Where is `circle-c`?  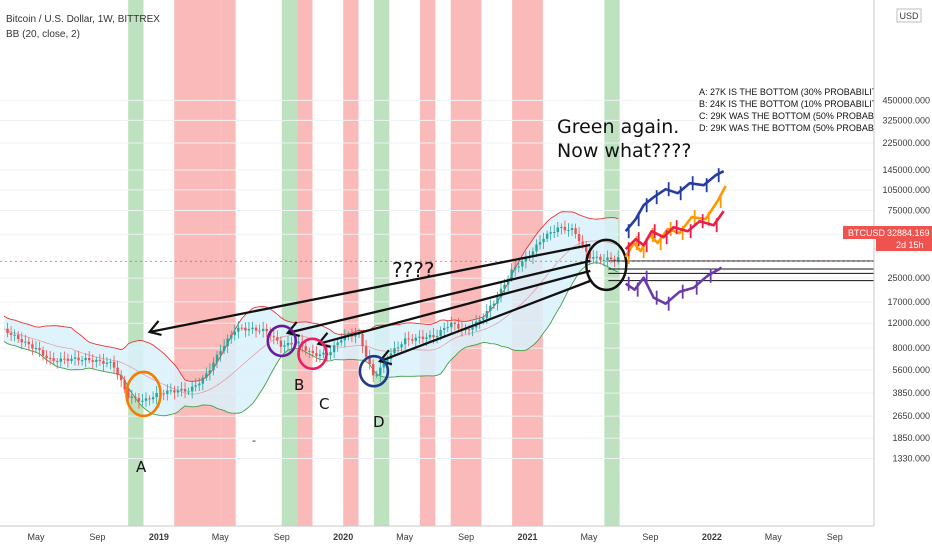 circle-c is located at coordinates (312, 354).